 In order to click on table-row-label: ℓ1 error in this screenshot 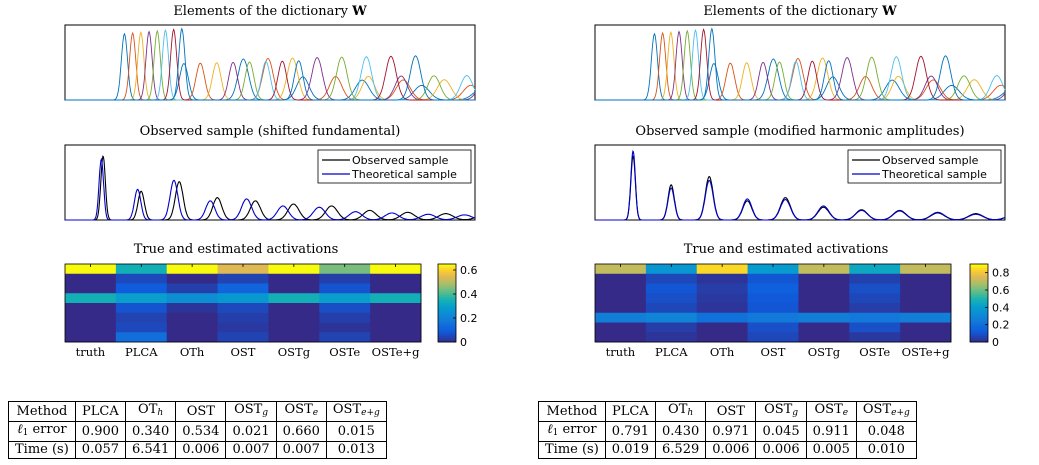, I will do `click(42, 431)`.